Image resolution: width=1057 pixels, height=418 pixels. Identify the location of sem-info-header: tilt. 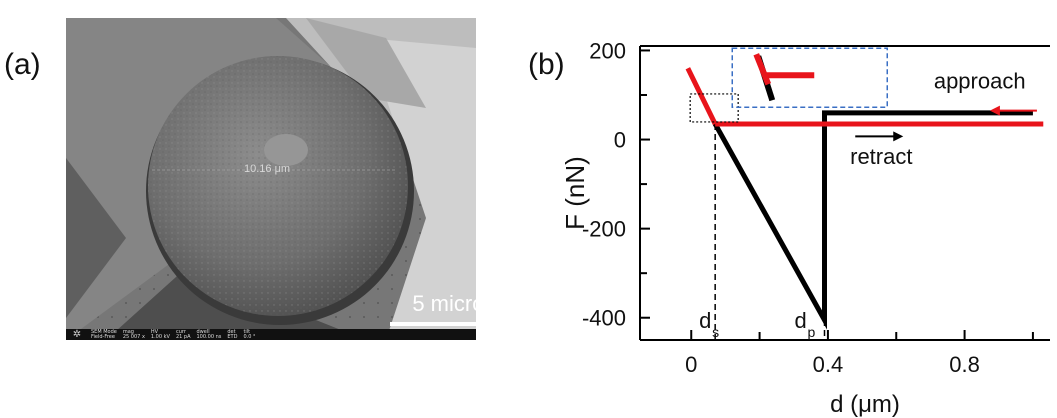
(247, 331).